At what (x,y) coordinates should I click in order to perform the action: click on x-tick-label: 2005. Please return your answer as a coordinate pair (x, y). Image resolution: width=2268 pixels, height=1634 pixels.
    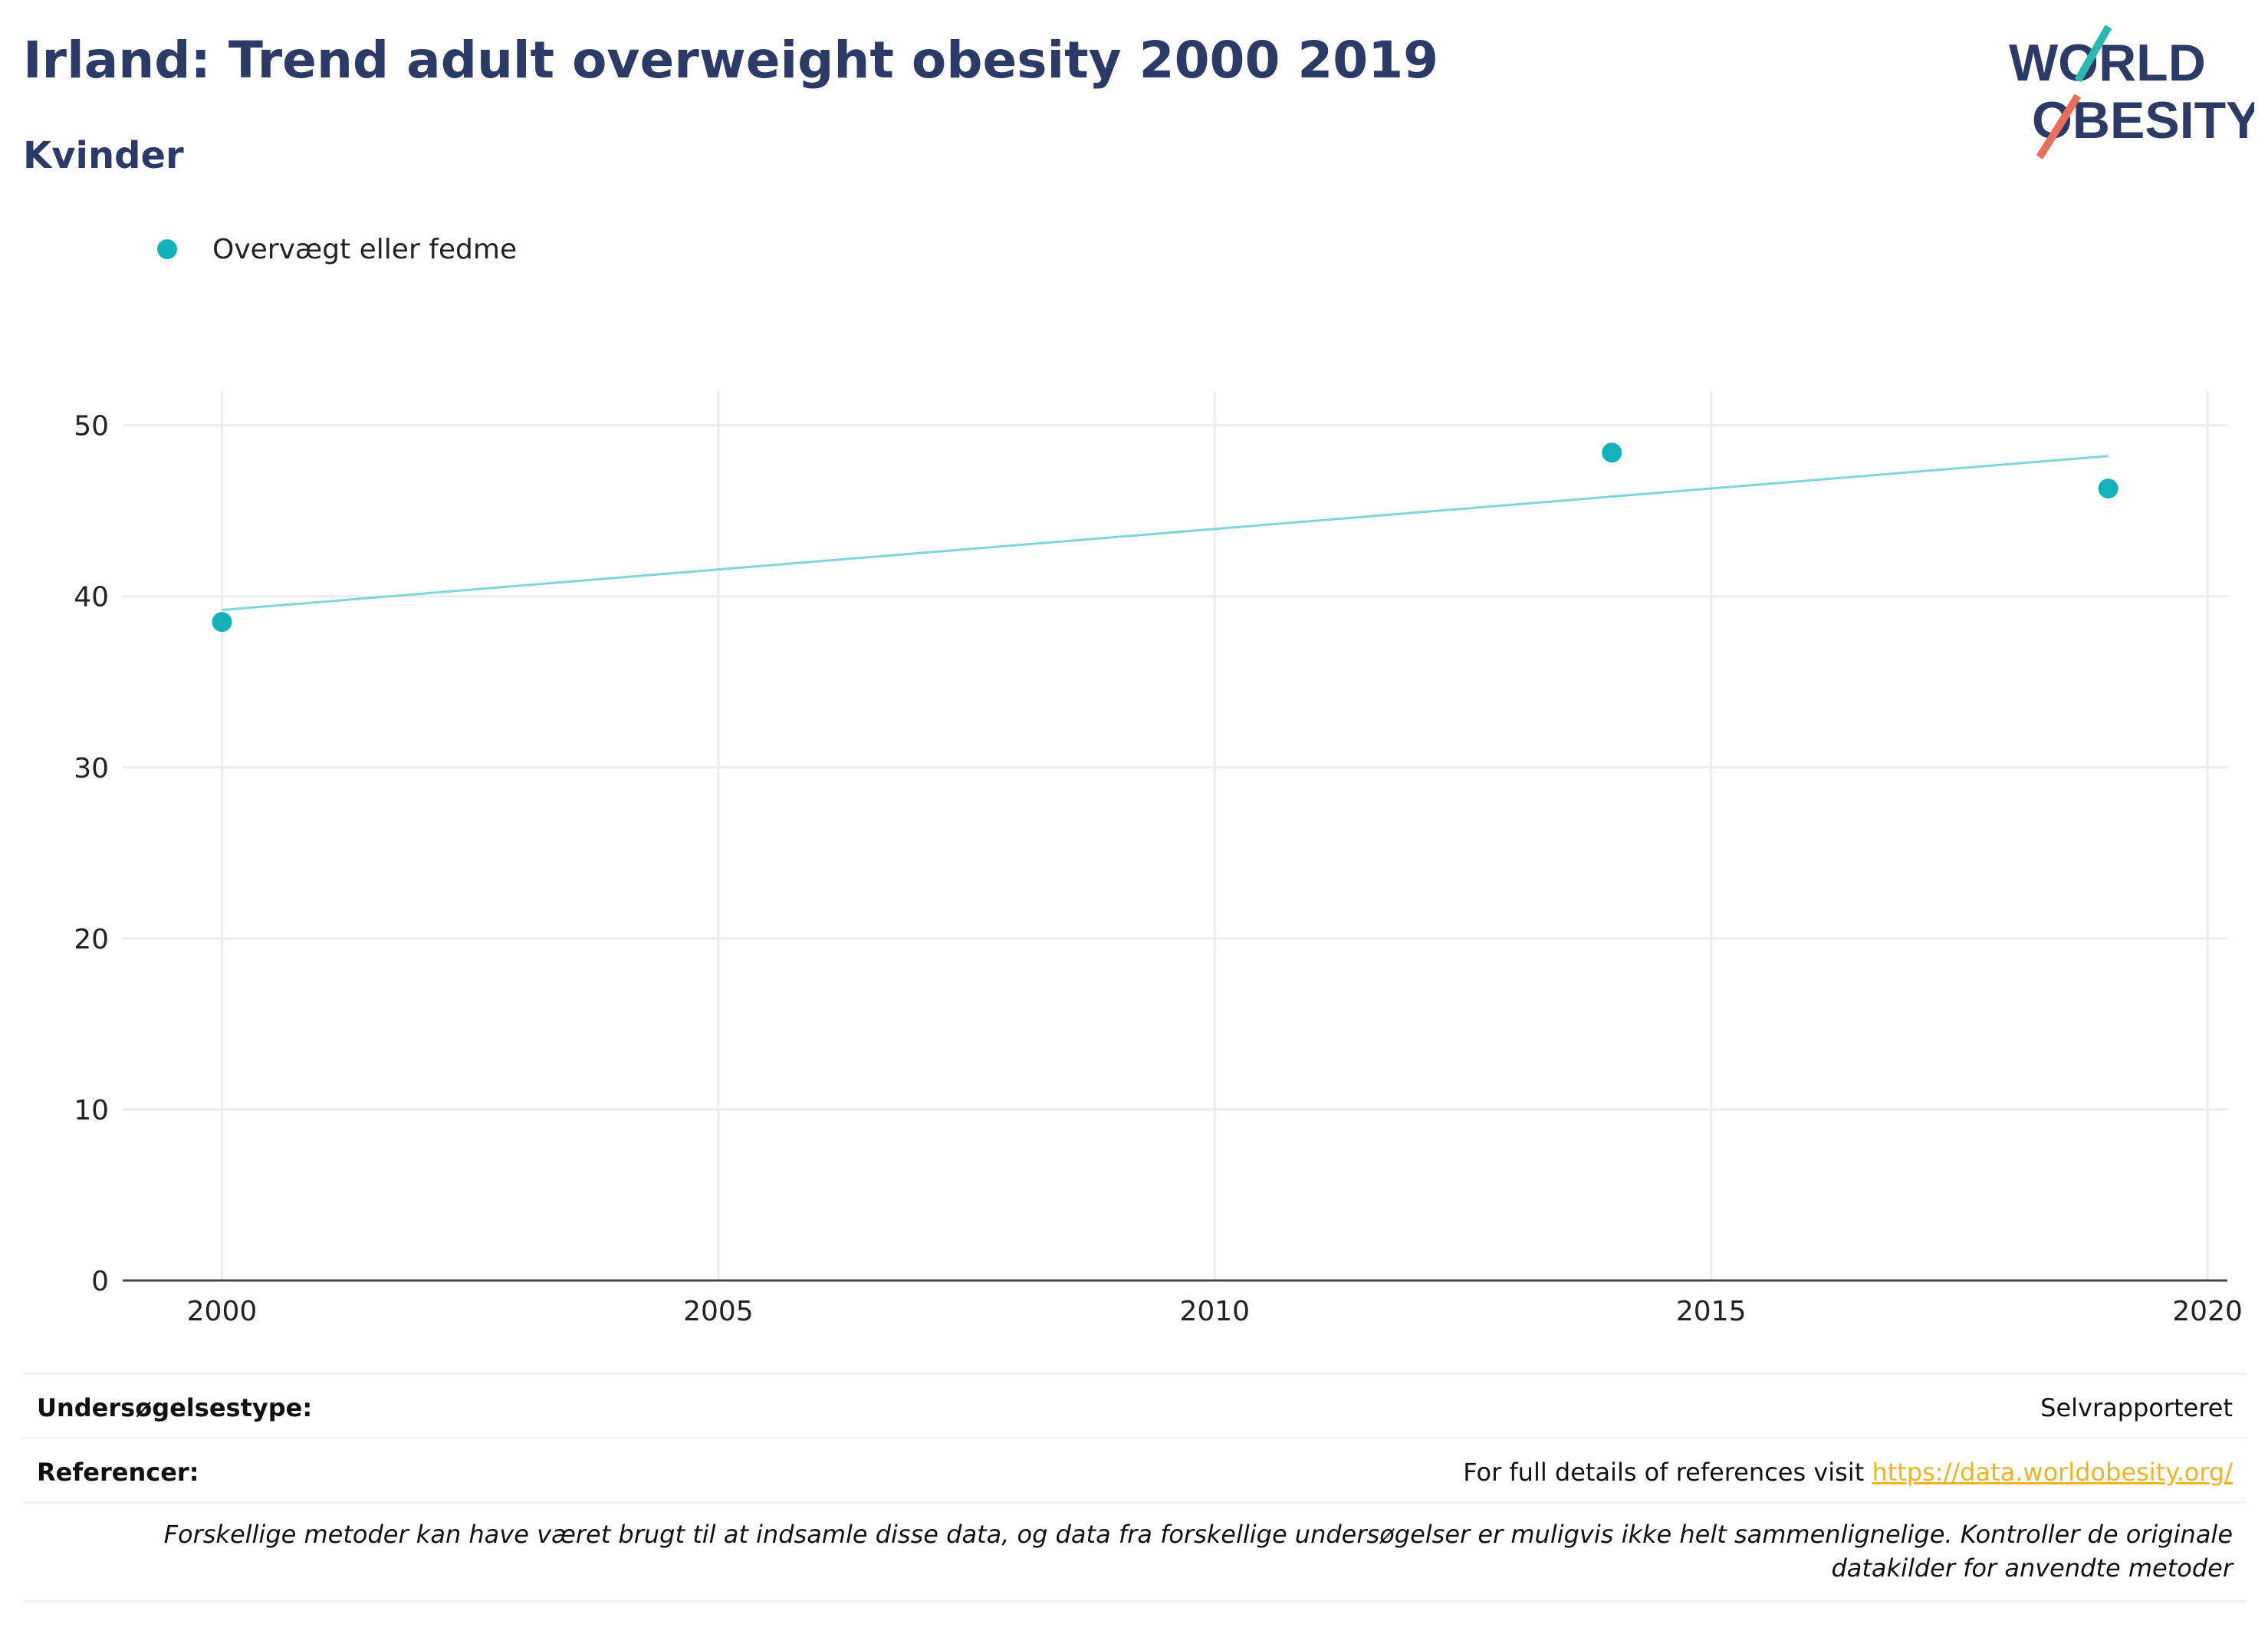
    Looking at the image, I should click on (718, 1312).